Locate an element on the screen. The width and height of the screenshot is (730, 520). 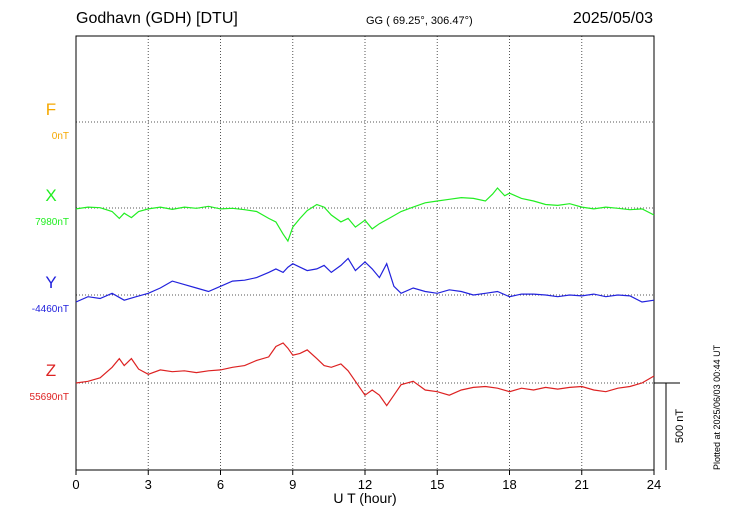
x-tick-label: 24 is located at coordinates (654, 484).